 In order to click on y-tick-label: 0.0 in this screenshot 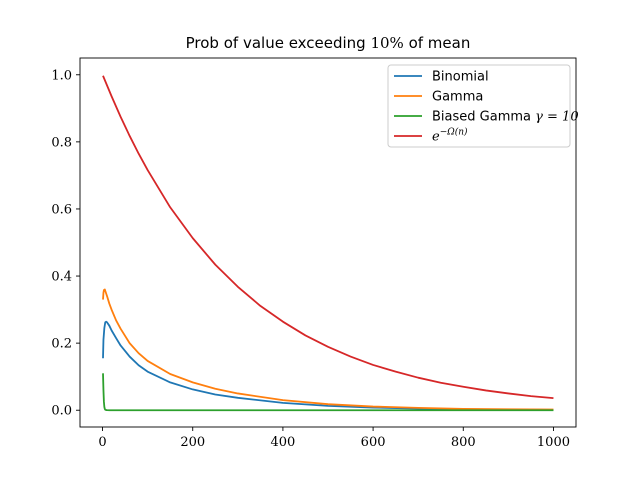, I will do `click(61, 411)`.